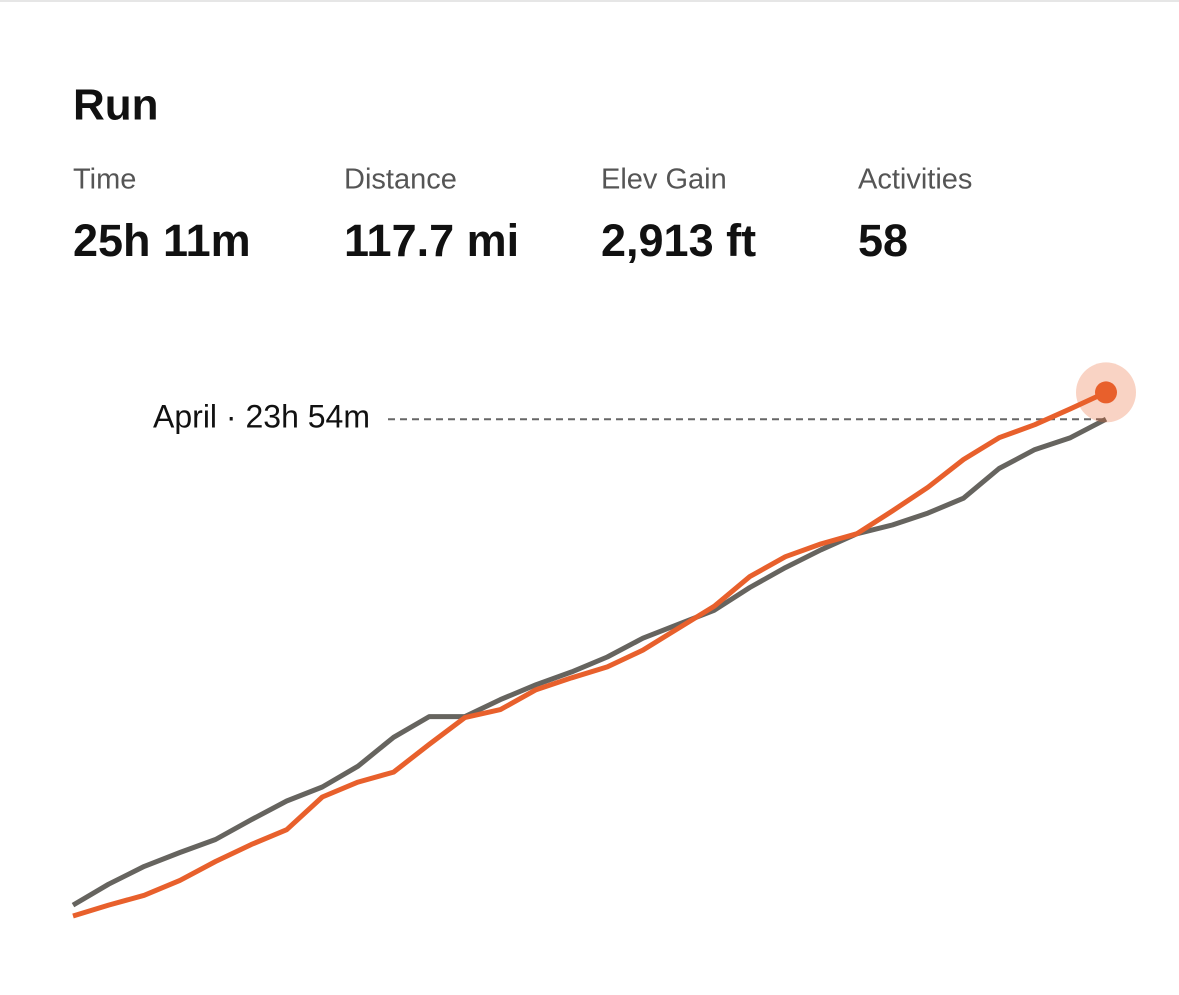  Describe the element at coordinates (1106, 392) in the screenshot. I see `endpoint-dot` at that location.